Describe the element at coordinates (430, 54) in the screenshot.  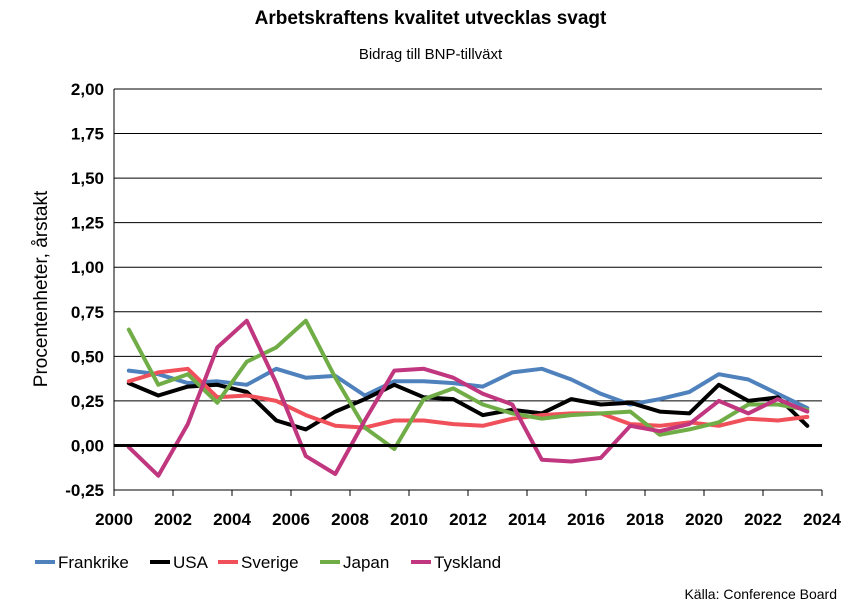
I see `chart-subtitle: Bidrag till BNP-tillväxt` at that location.